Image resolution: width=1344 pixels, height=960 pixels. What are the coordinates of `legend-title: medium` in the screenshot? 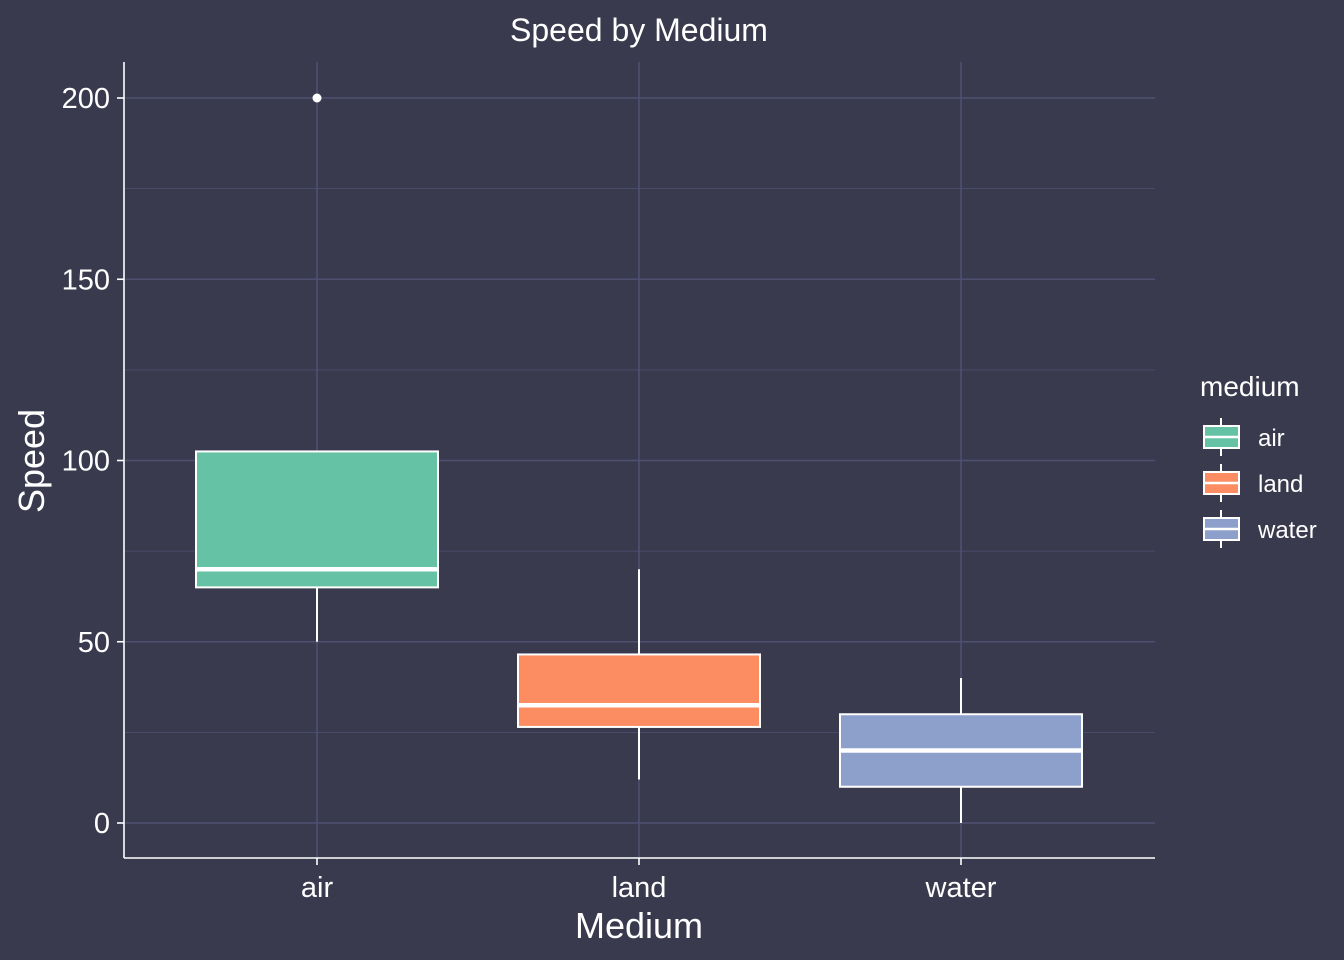 It's located at (1250, 386).